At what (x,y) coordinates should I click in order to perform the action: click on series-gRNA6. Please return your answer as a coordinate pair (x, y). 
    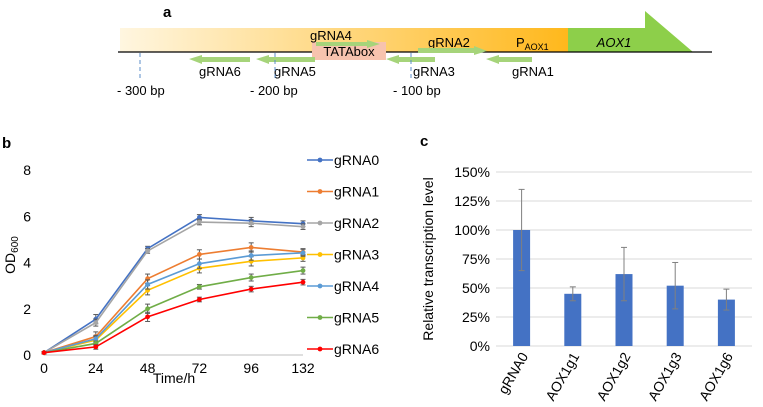
    Looking at the image, I should click on (173, 317).